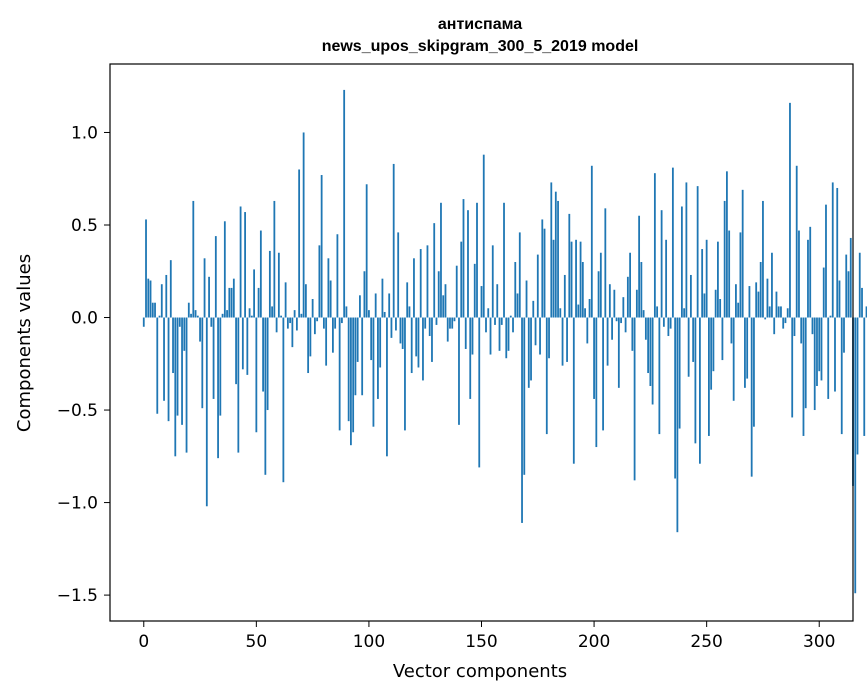  Describe the element at coordinates (83, 364) in the screenshot. I see `y-ticks: −1.5 −1.0 −0.5 0.0 0.5 1.0` at that location.